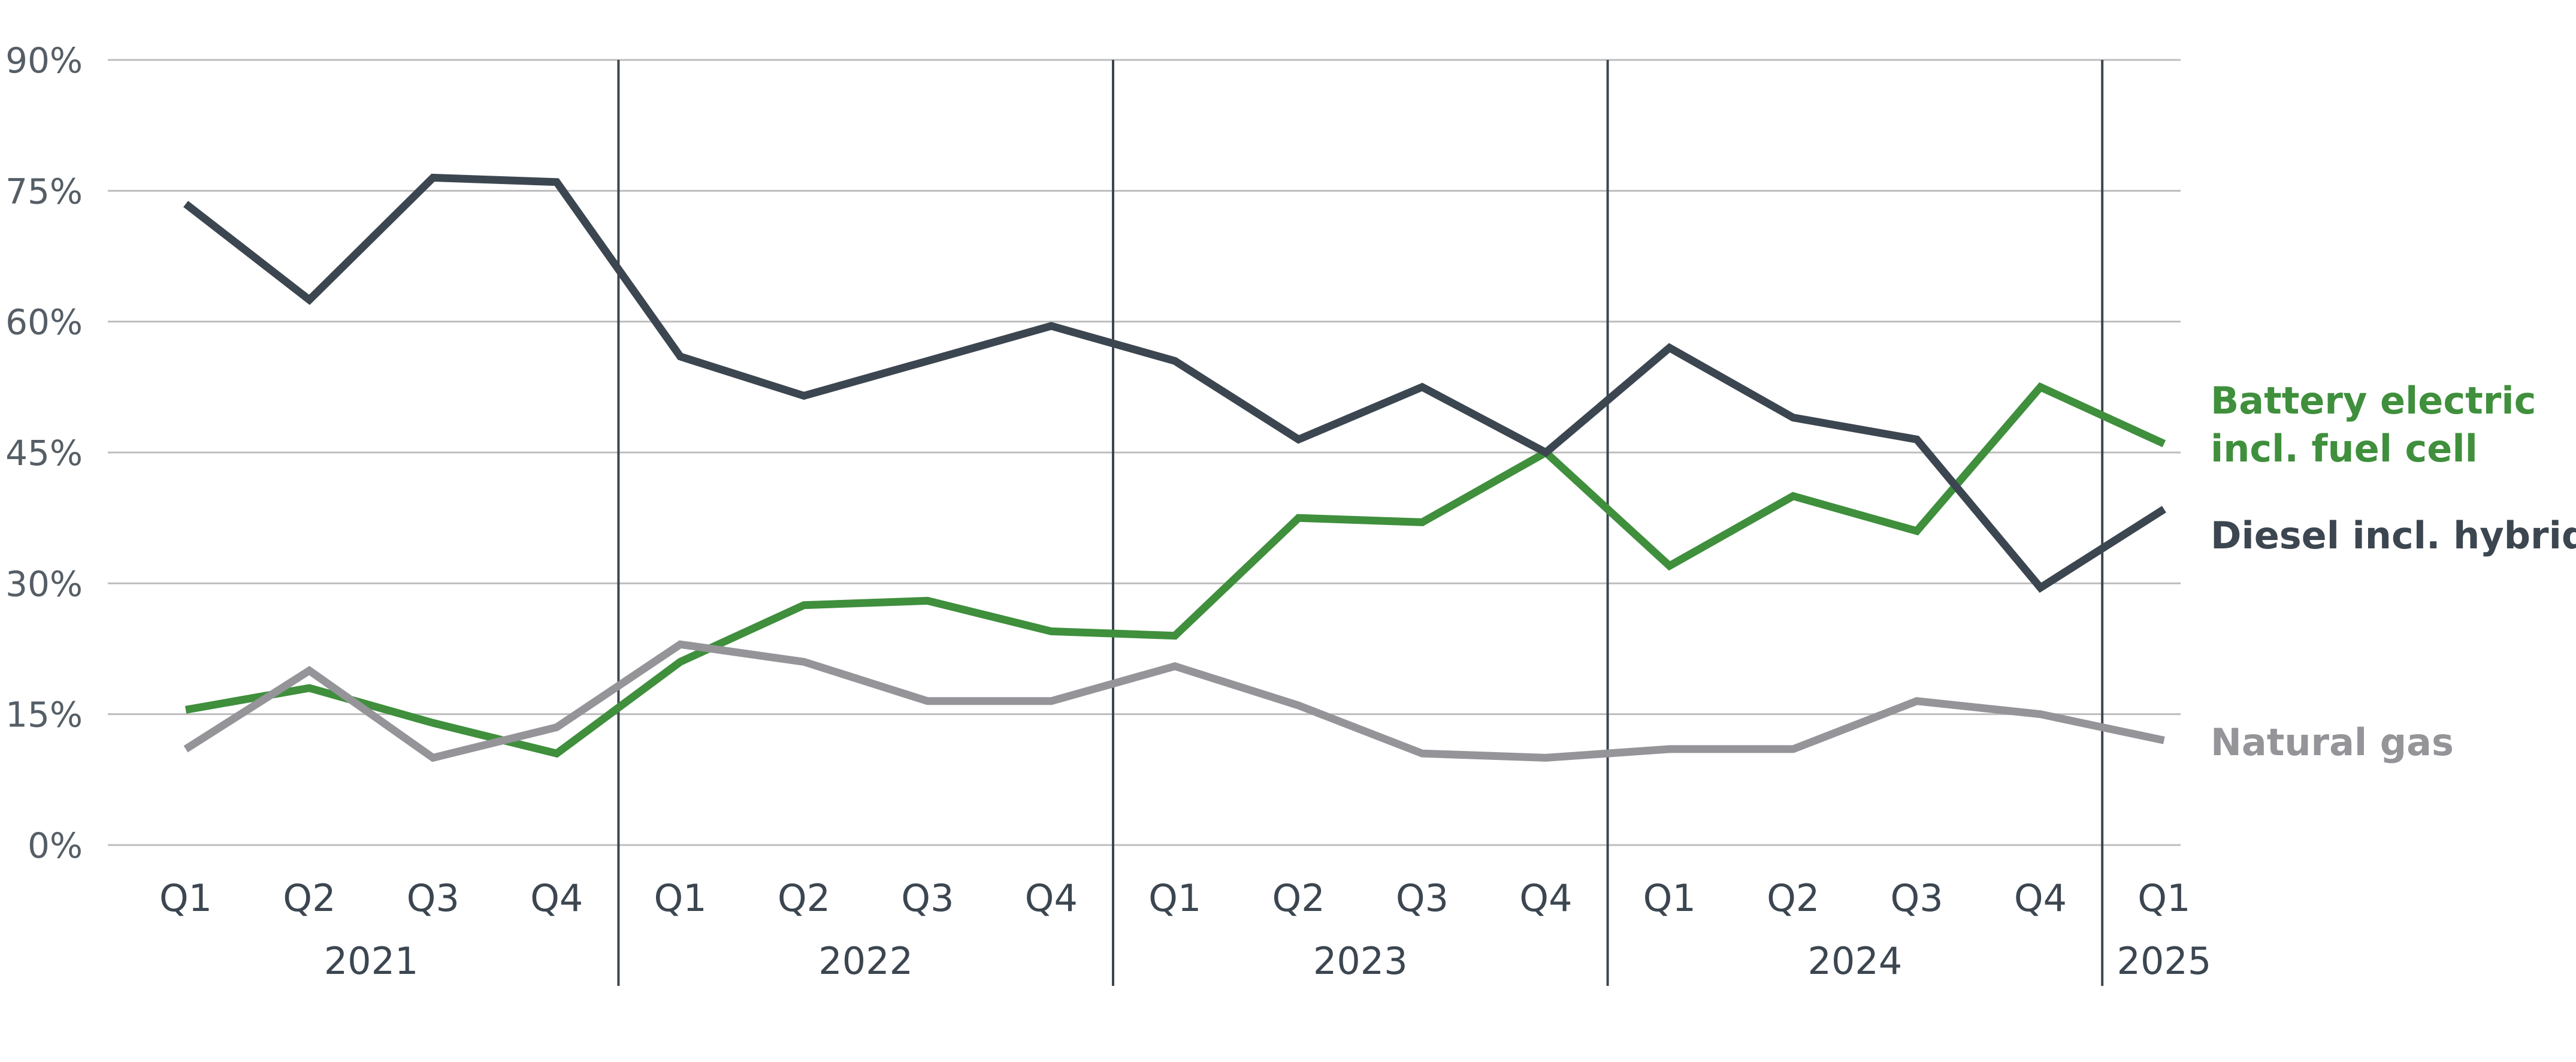  What do you see at coordinates (865, 961) in the screenshot?
I see `year-label: 2022` at bounding box center [865, 961].